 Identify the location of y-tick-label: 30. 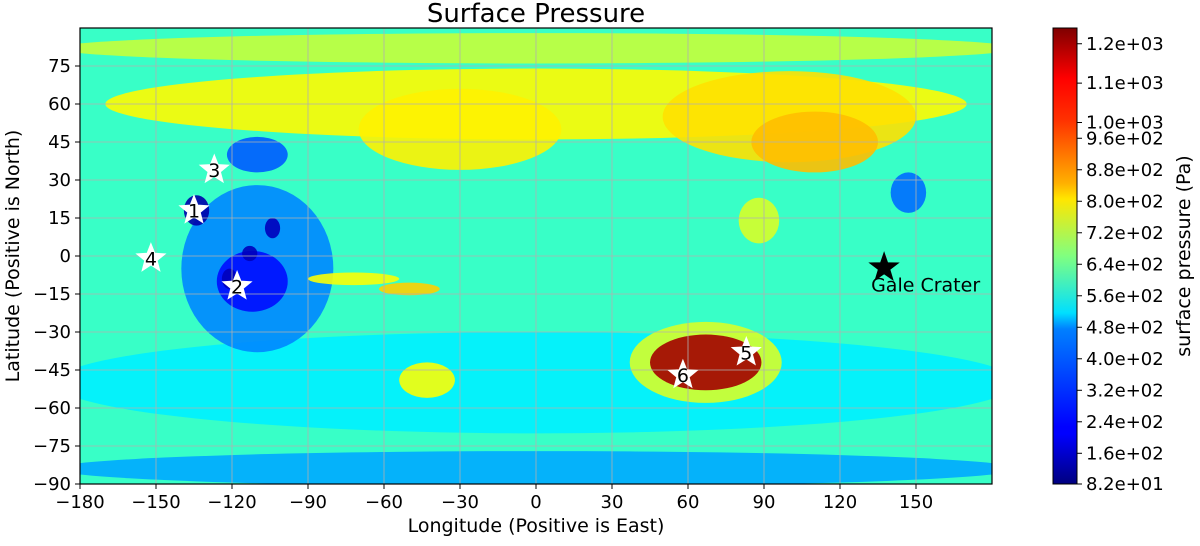
(59, 180).